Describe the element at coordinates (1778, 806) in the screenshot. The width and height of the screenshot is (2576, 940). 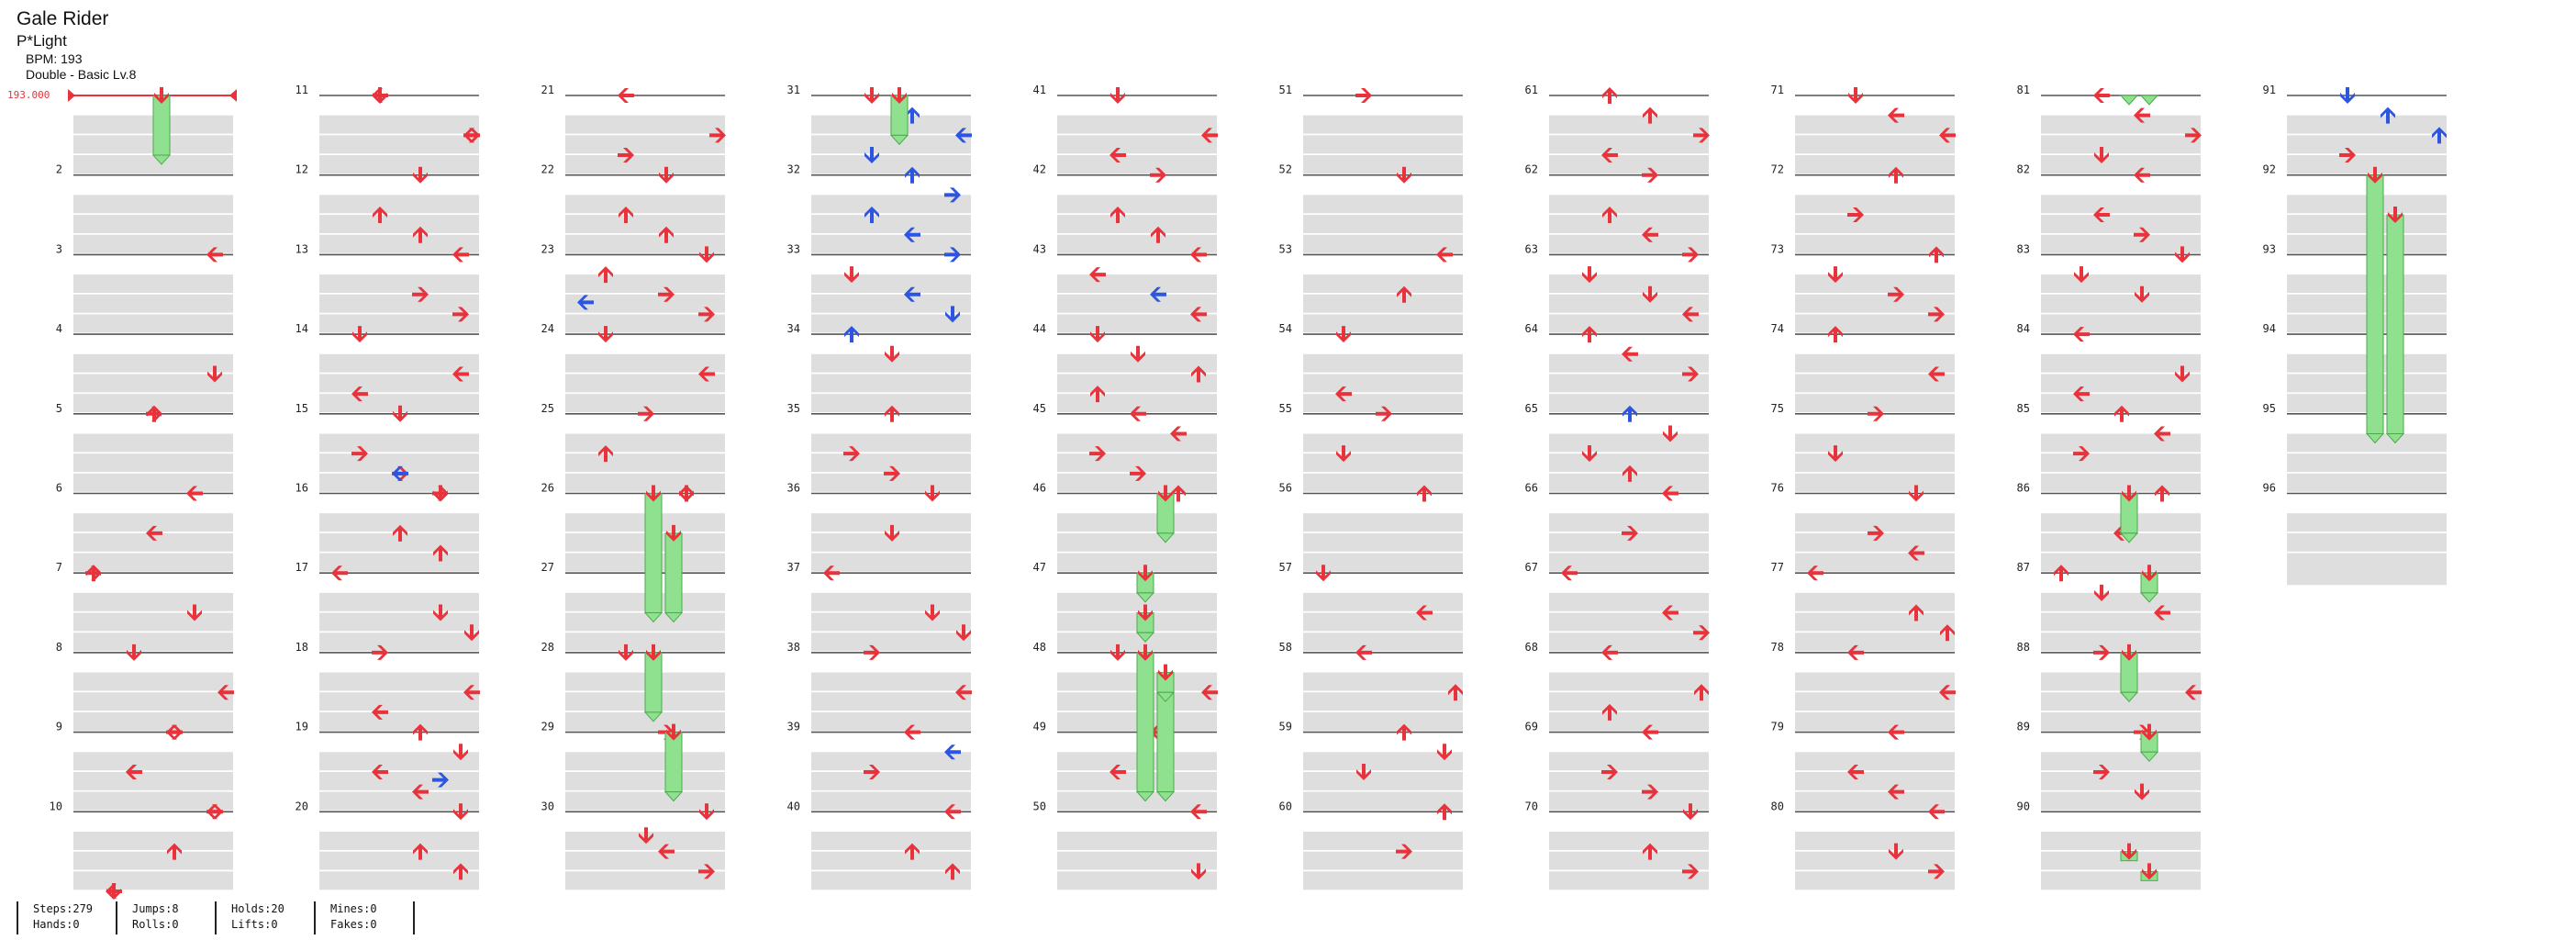
I see `measure-number: 80` at that location.